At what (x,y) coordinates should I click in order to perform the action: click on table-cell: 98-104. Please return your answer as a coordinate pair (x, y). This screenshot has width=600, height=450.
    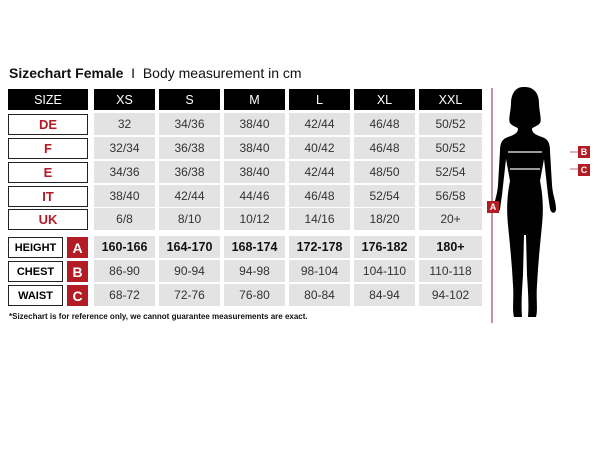
    Looking at the image, I should click on (319, 271).